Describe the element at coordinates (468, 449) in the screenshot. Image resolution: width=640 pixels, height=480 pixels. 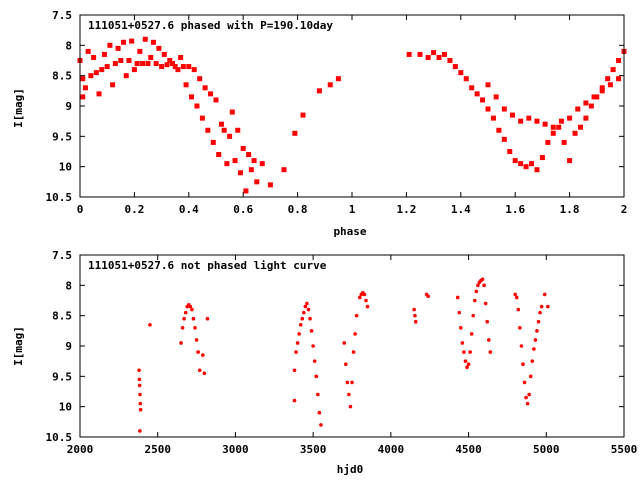
I see `x-tick-label: 4500` at that location.